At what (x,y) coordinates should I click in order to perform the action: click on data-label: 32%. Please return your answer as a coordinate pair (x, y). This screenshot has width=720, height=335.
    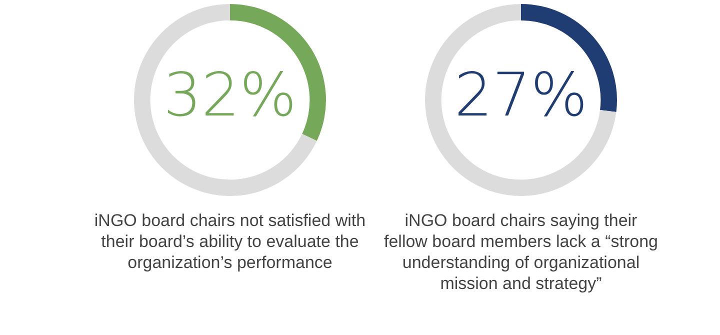
    Looking at the image, I should click on (230, 95).